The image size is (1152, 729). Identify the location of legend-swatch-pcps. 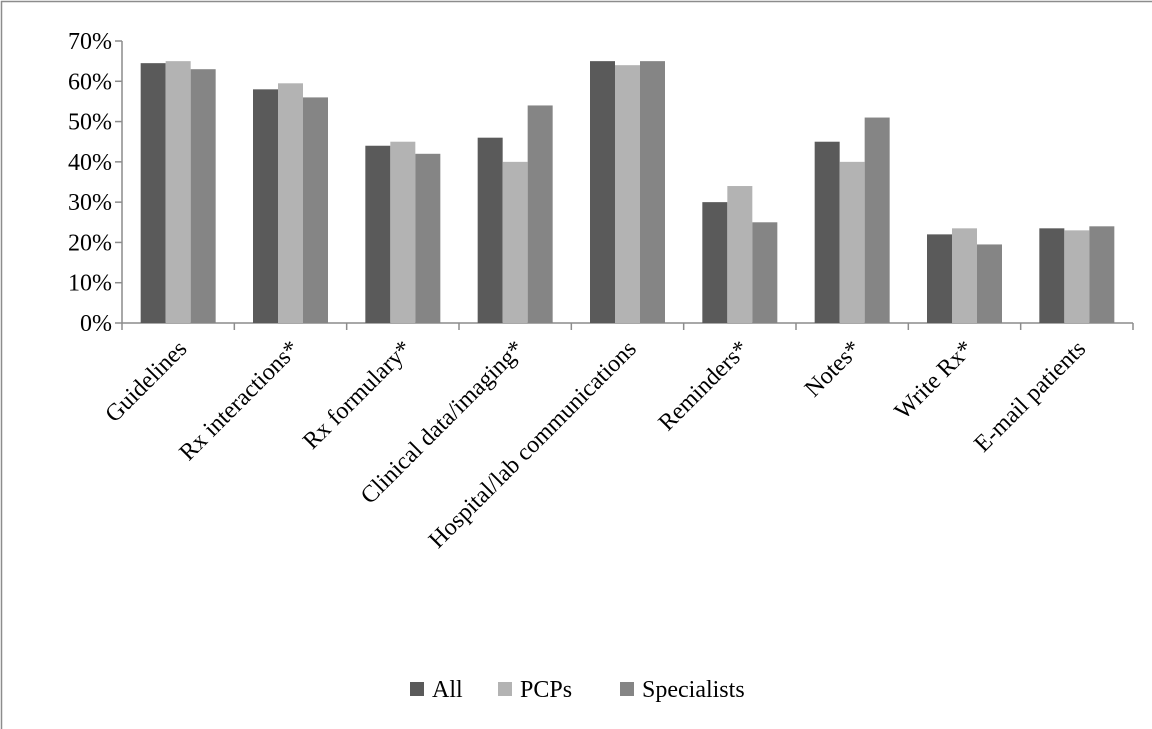
(505, 689).